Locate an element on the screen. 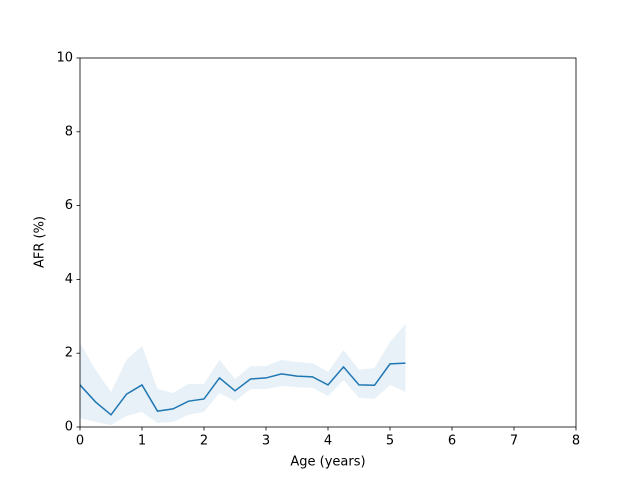 The width and height of the screenshot is (640, 480). x-tick-label: 3 is located at coordinates (266, 441).